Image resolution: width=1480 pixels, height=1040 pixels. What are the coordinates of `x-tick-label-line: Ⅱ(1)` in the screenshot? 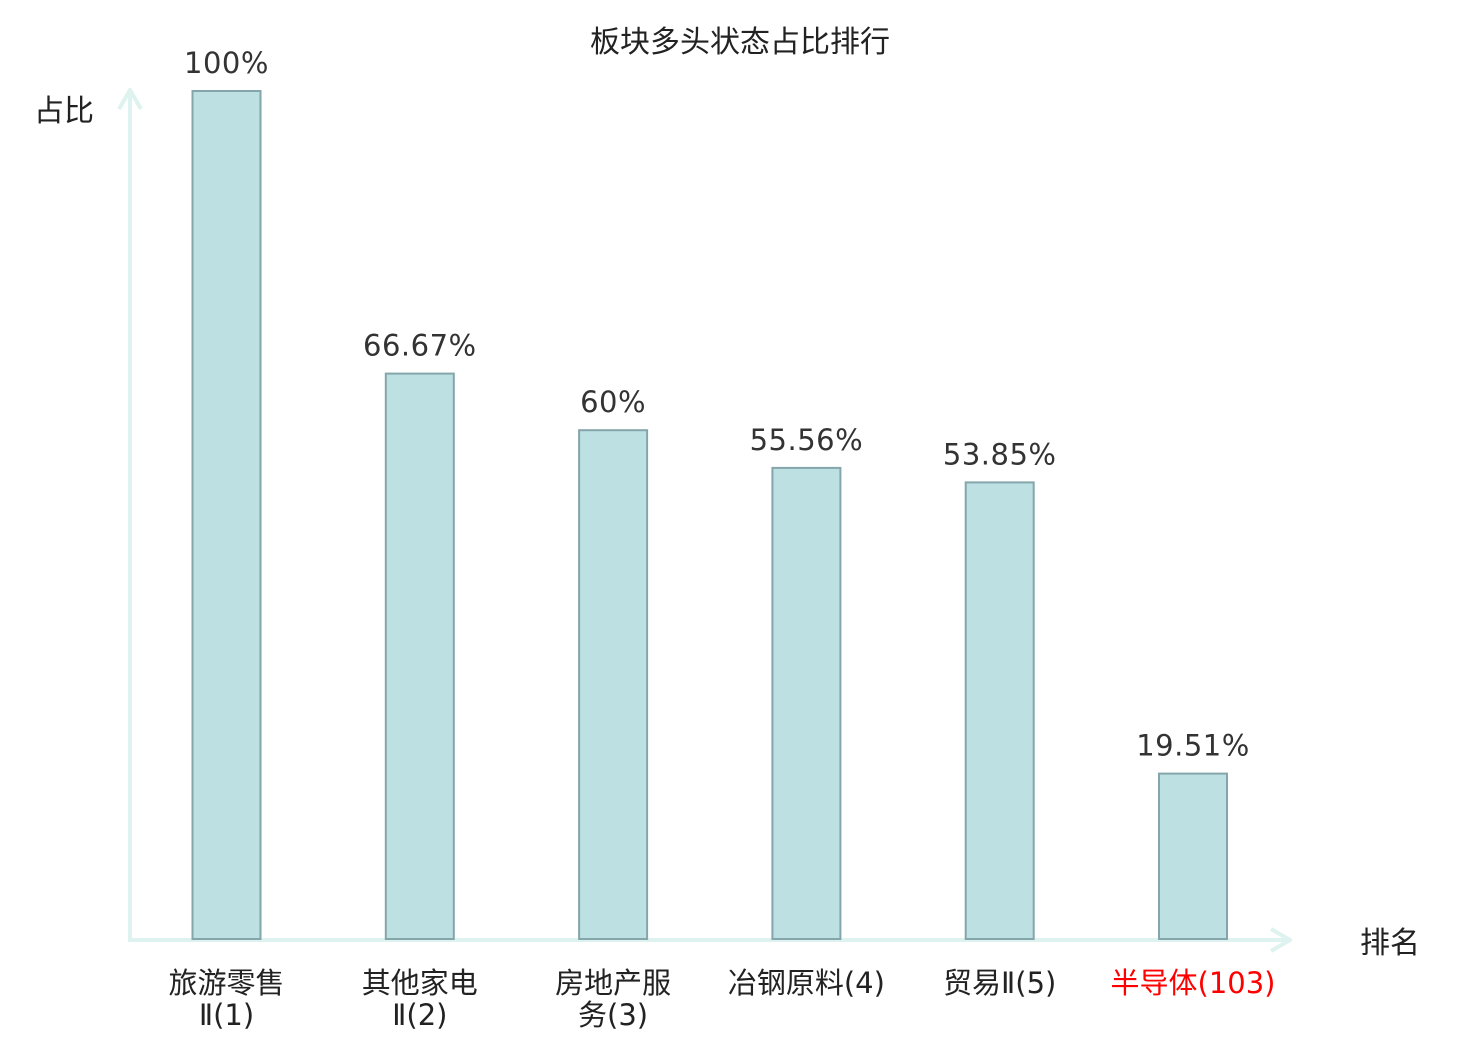 It's located at (226, 1015).